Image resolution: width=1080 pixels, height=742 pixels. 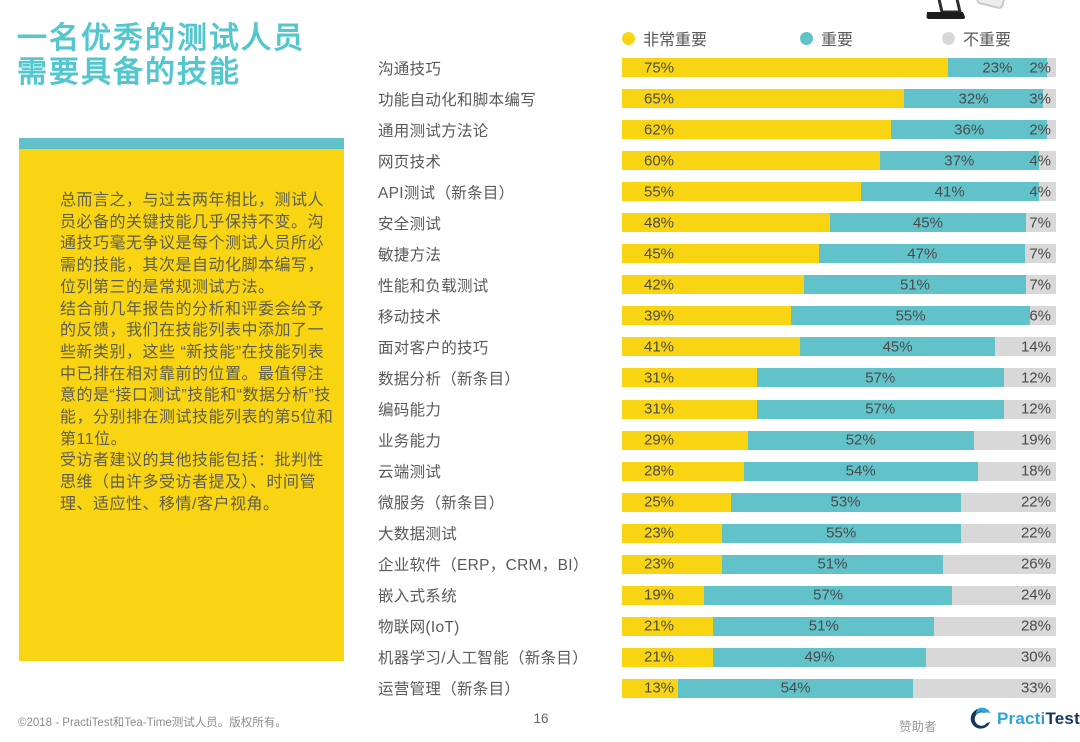 I want to click on bar-segment-important: 54%, so click(x=860, y=471).